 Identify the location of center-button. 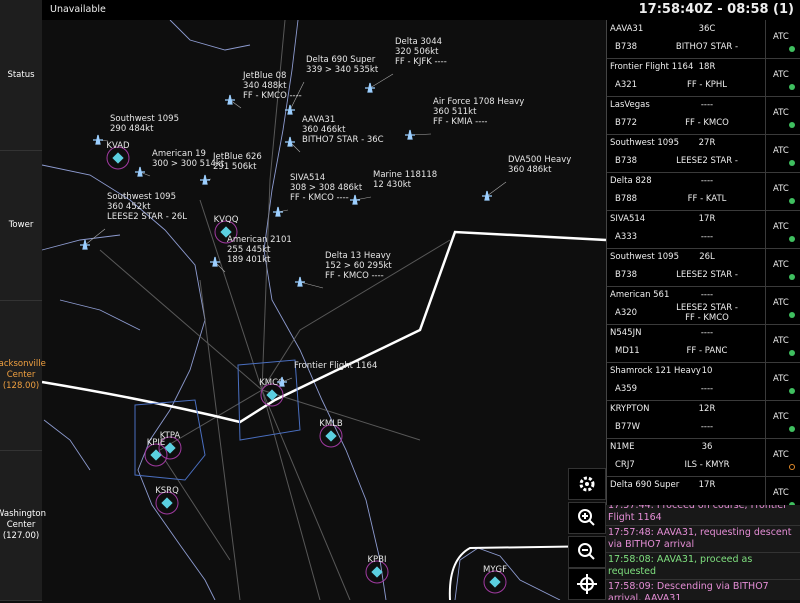
(587, 584).